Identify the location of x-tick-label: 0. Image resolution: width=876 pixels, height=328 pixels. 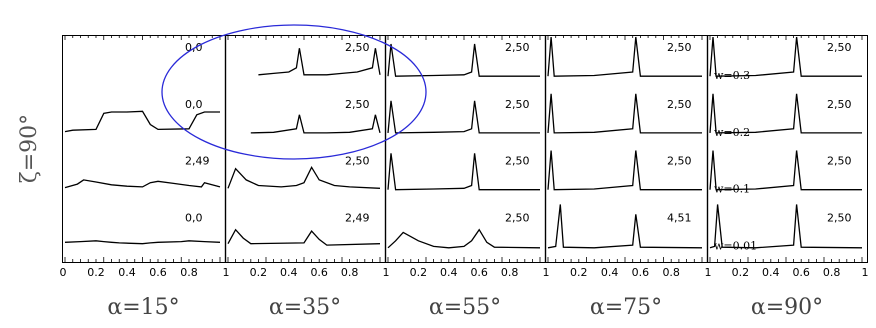
(63, 272).